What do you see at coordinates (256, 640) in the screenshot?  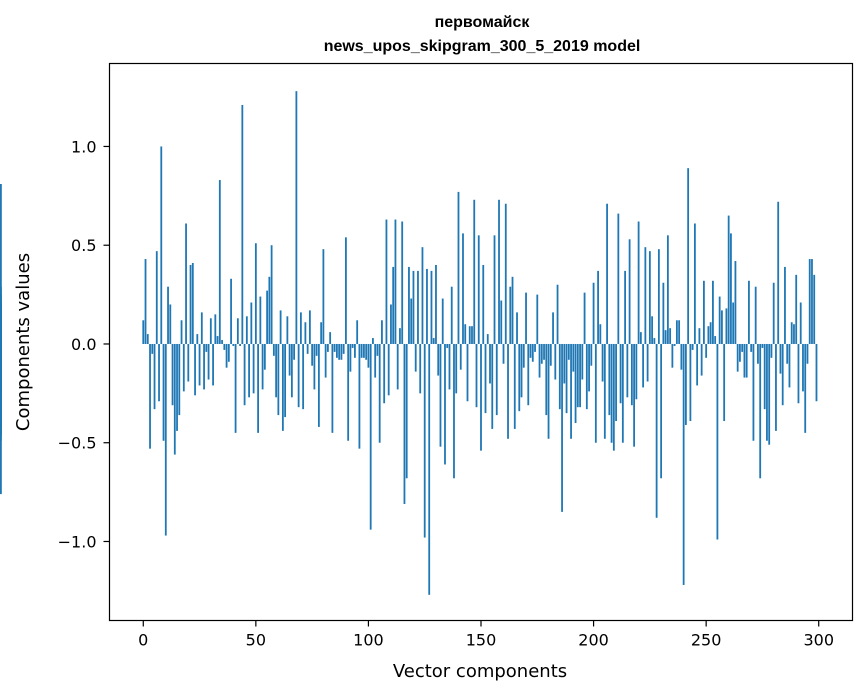 I see `x-tick-label: 50` at bounding box center [256, 640].